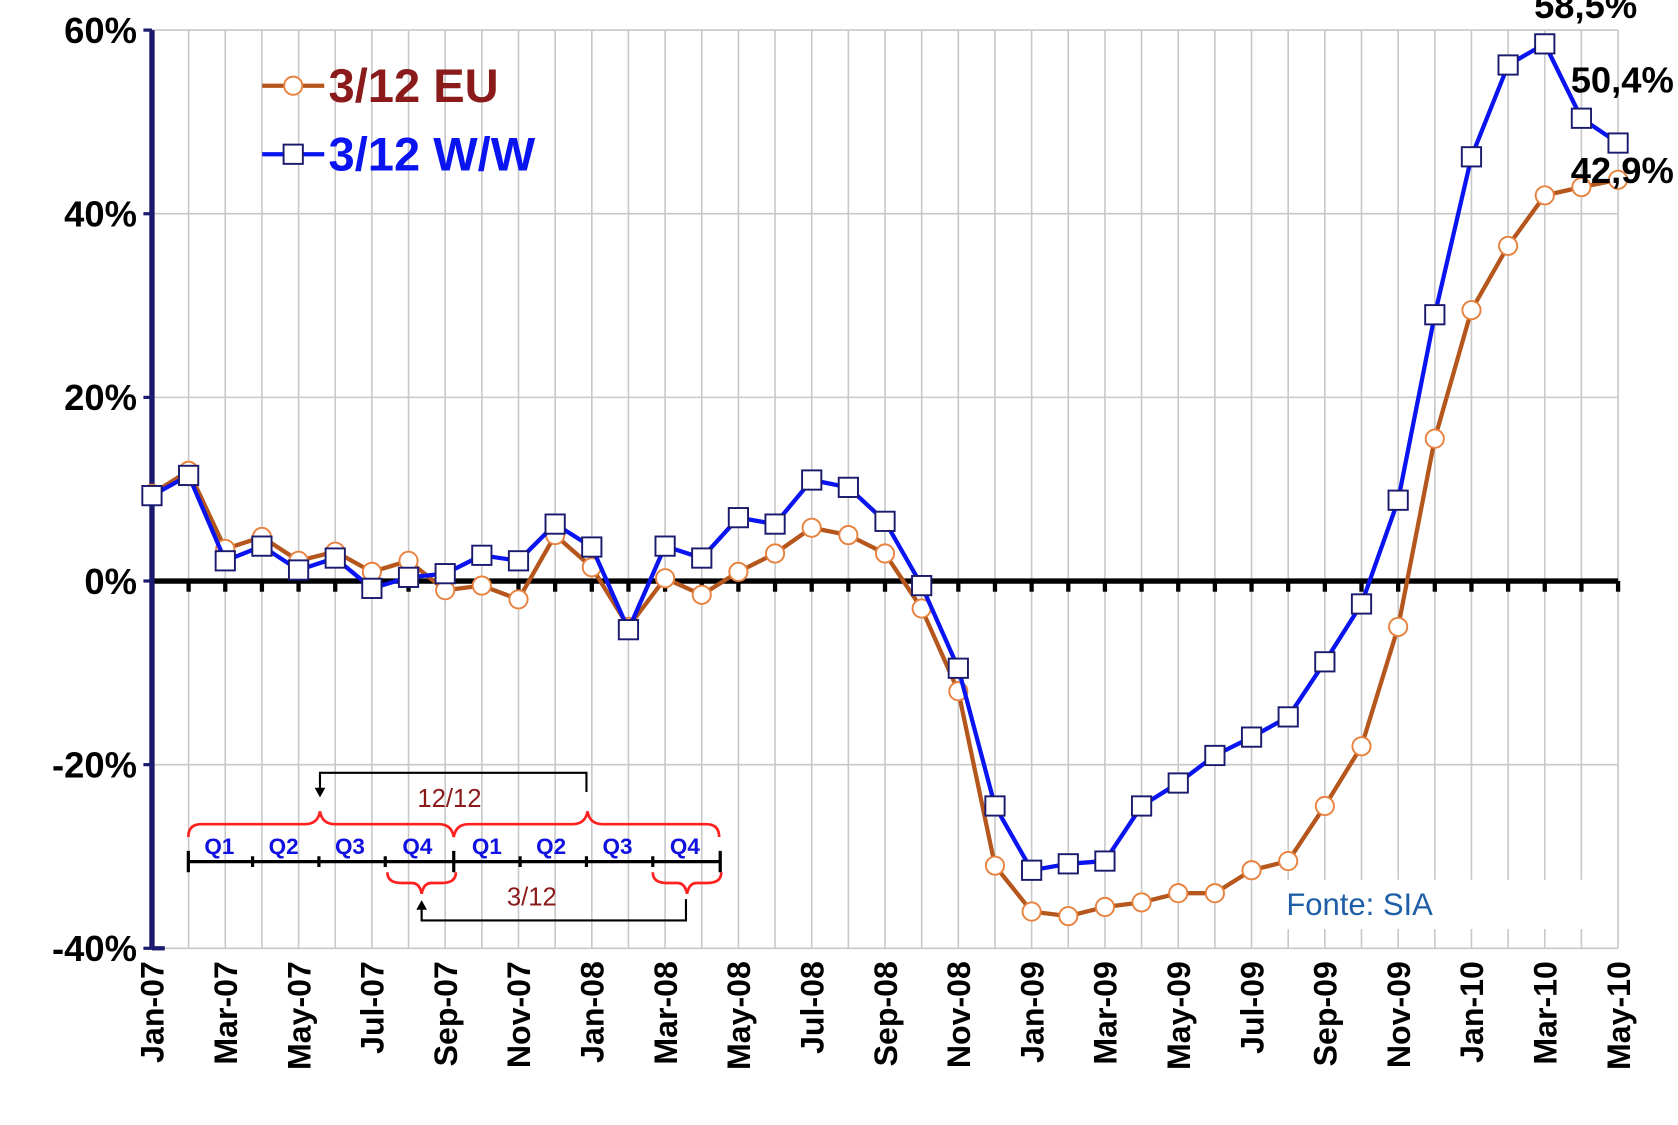  What do you see at coordinates (454, 861) in the screenshot?
I see `timeline-ticks` at bounding box center [454, 861].